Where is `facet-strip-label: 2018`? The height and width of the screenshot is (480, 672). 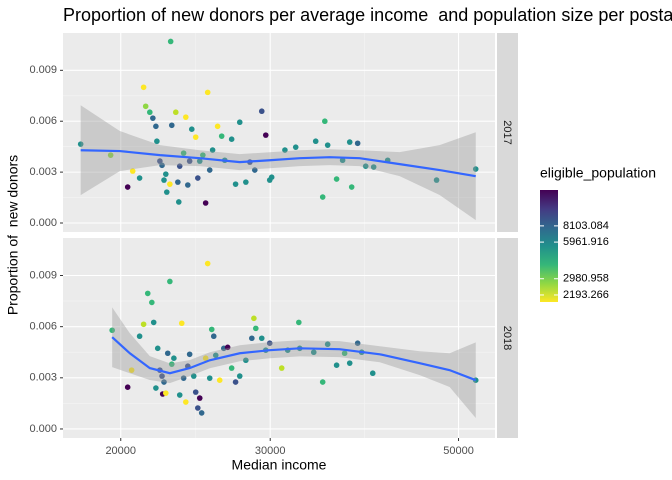
facet-strip-label: 2018 is located at coordinates (507, 338).